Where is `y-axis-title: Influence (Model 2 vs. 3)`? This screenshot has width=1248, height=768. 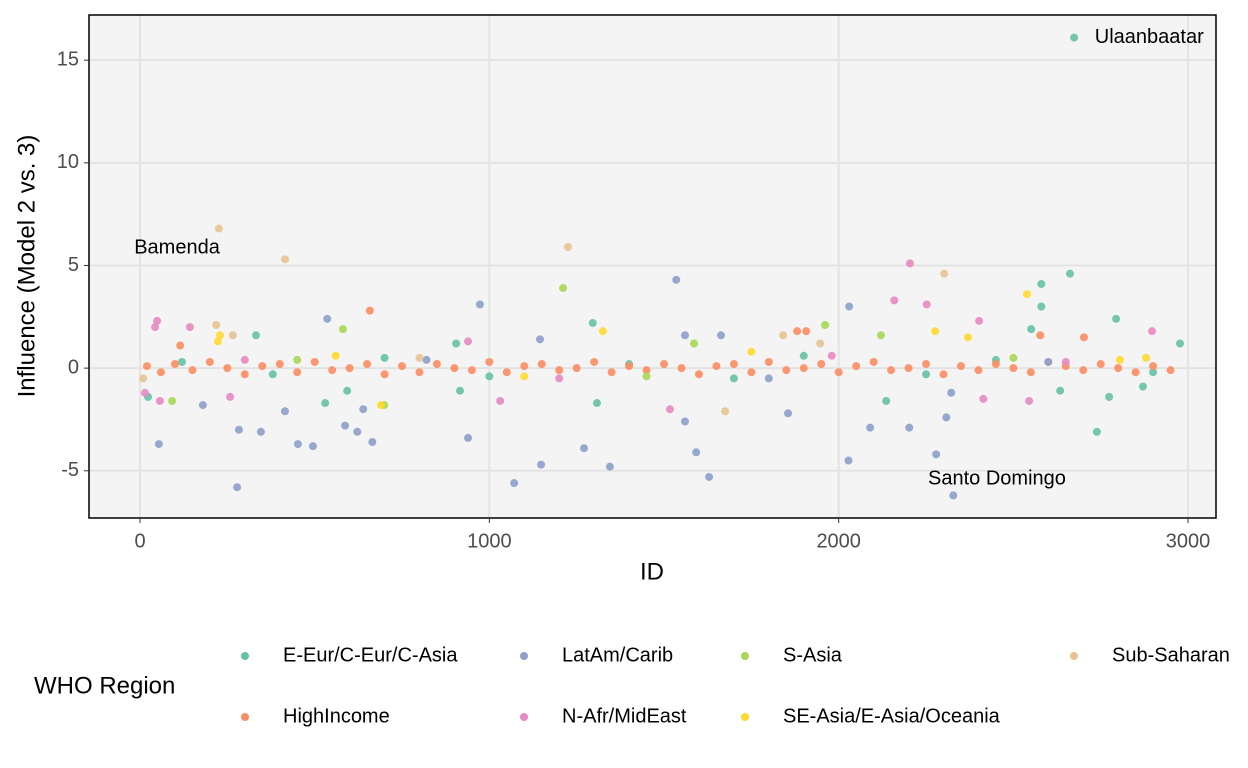 y-axis-title: Influence (Model 2 vs. 3) is located at coordinates (26, 266).